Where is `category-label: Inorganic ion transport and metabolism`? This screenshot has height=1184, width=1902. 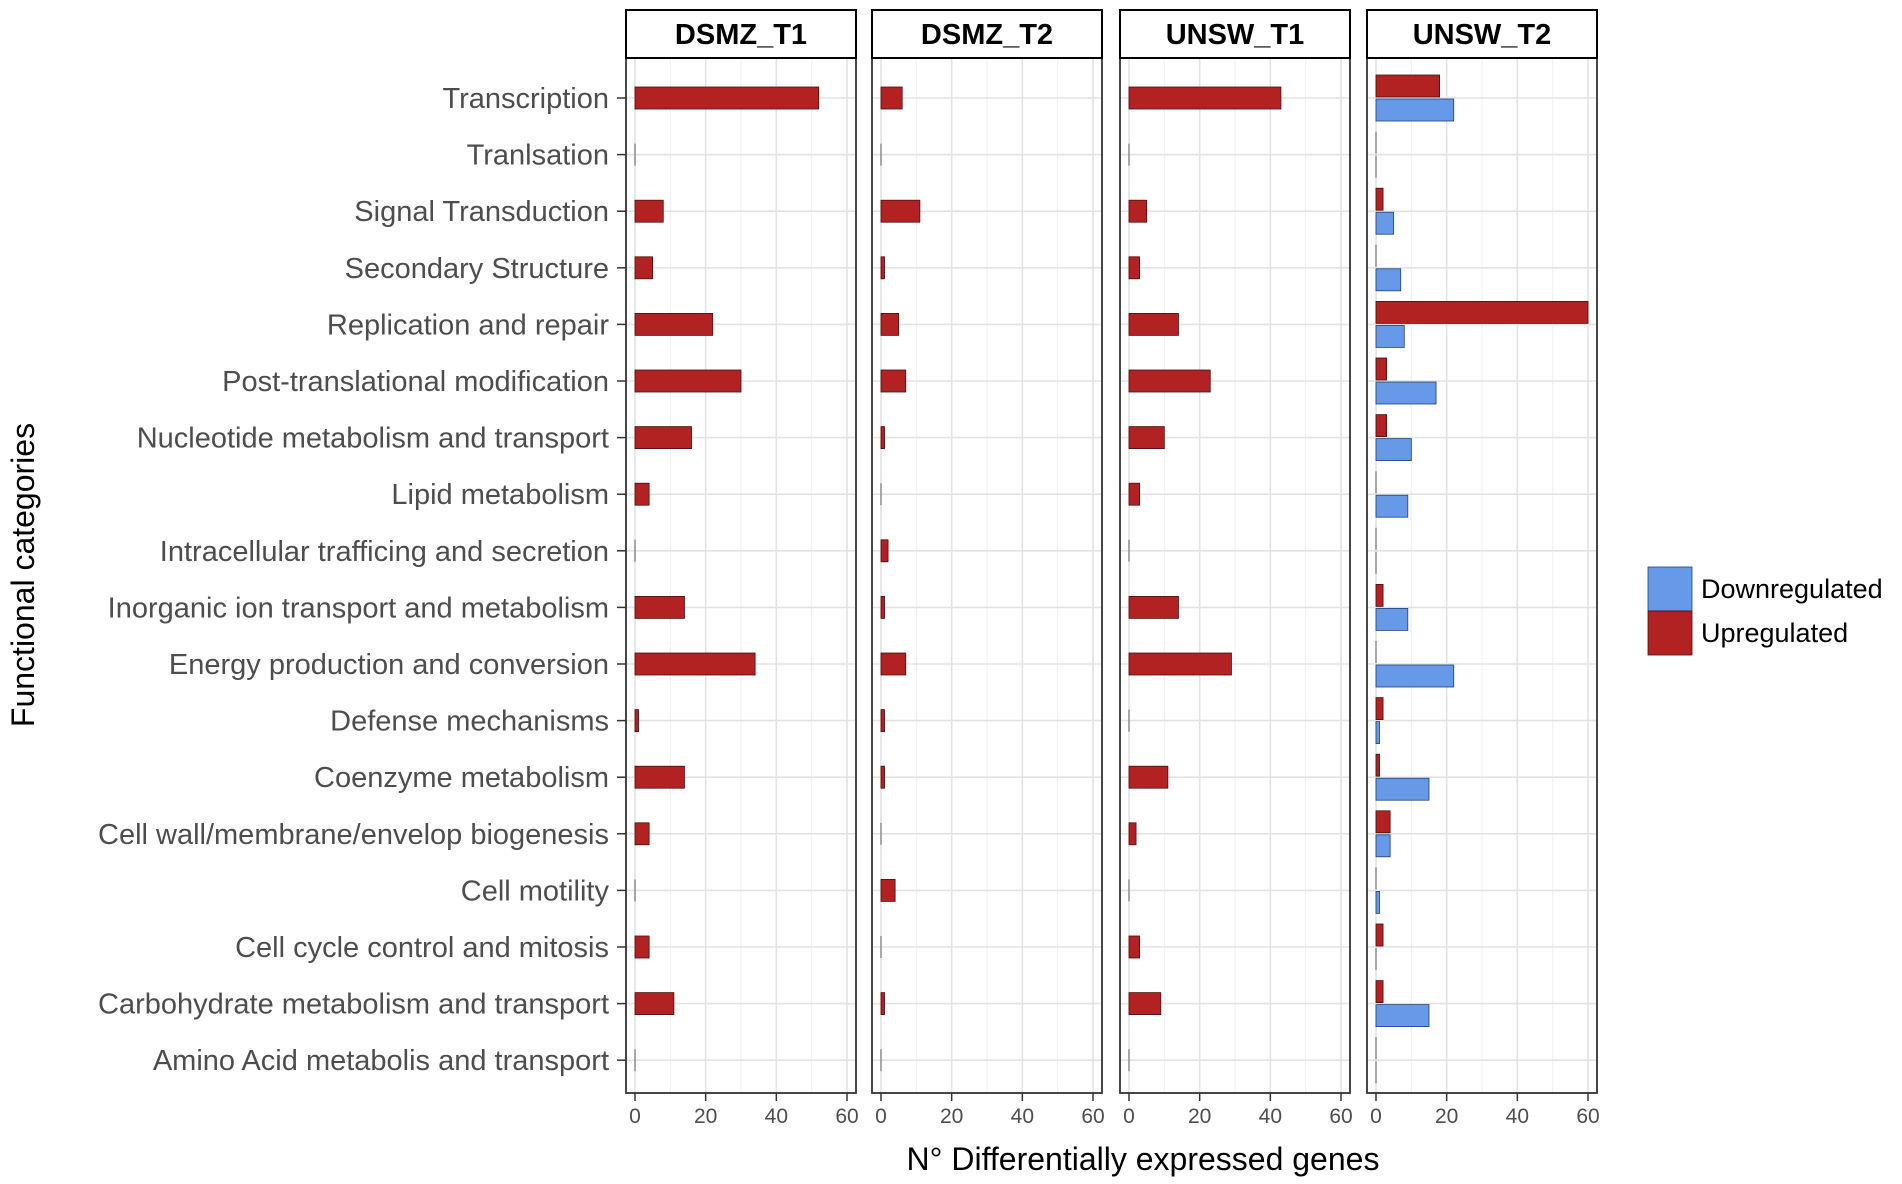 category-label: Inorganic ion transport and metabolism is located at coordinates (358, 608).